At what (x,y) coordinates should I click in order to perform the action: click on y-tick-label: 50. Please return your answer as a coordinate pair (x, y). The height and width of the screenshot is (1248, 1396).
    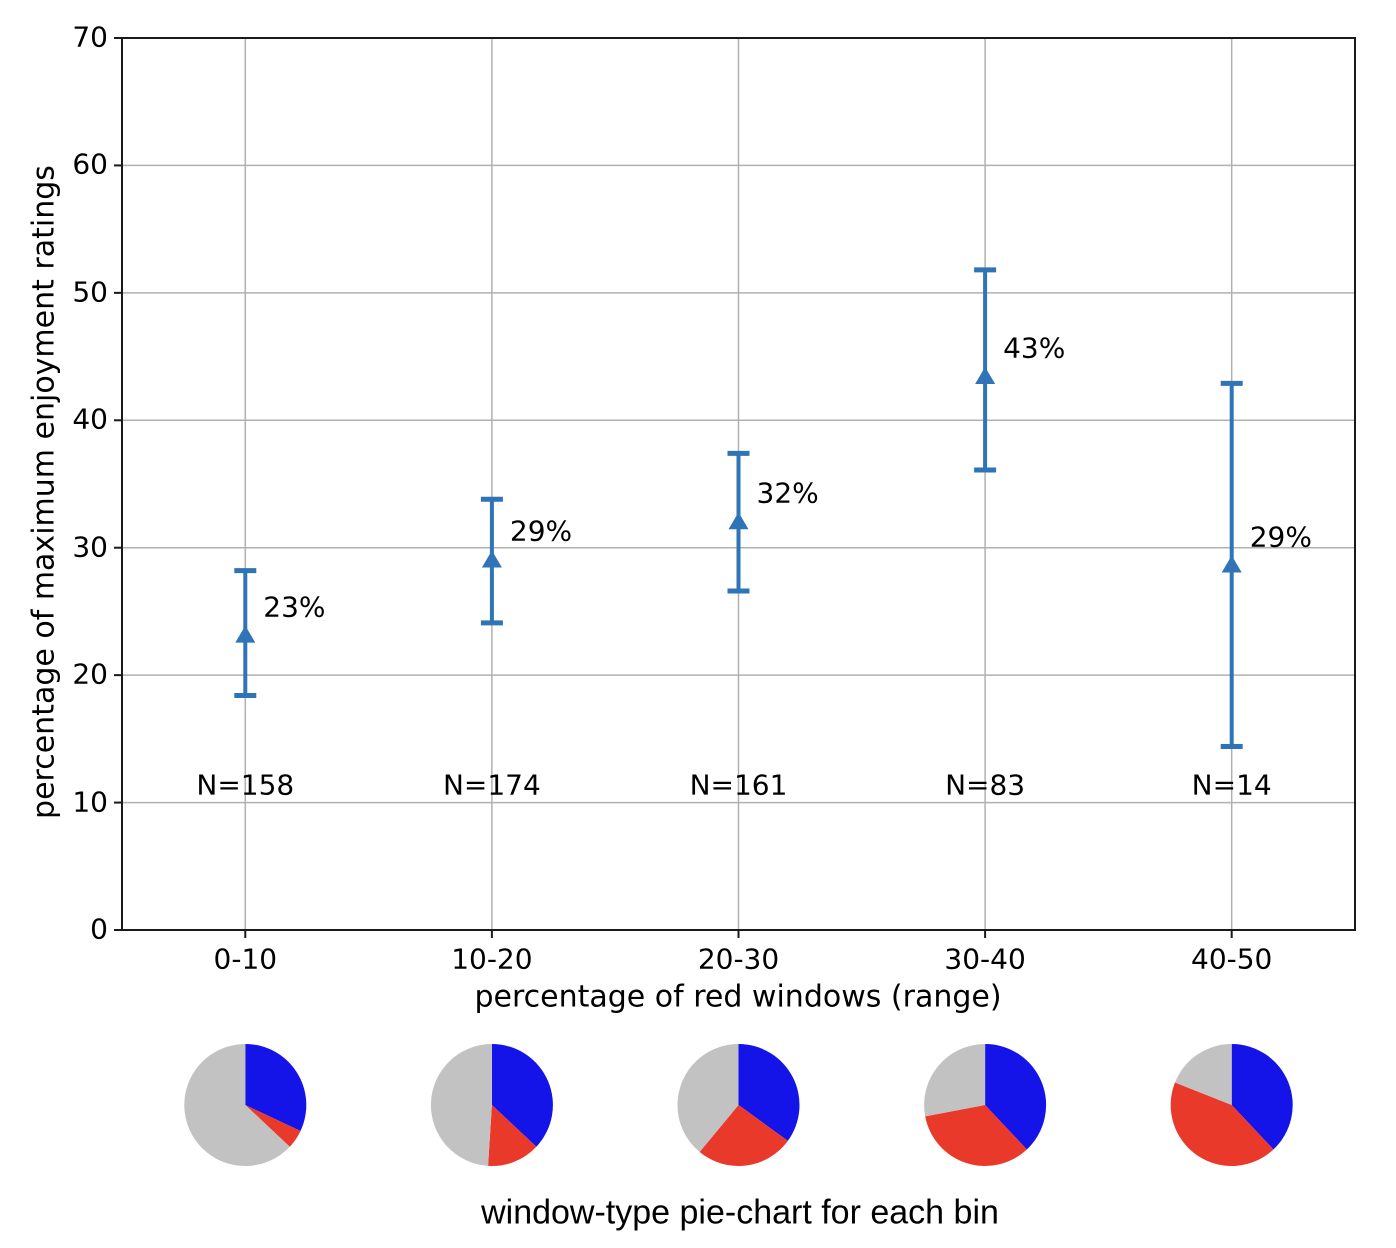
    Looking at the image, I should click on (90, 292).